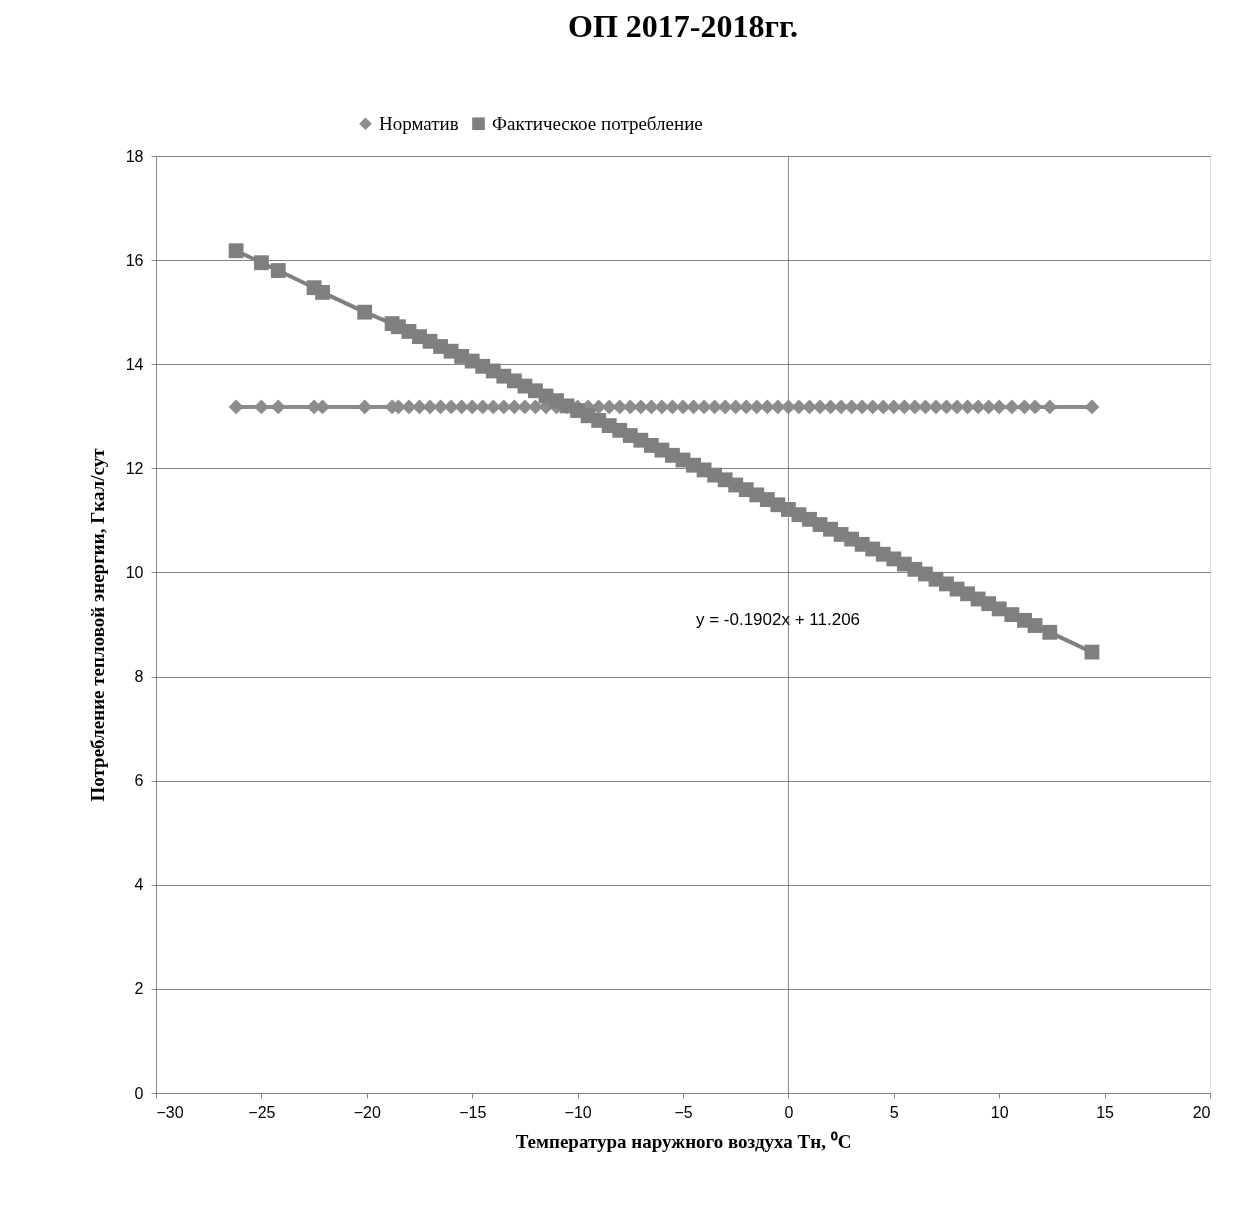 This screenshot has width=1245, height=1206. What do you see at coordinates (578, 1112) in the screenshot?
I see `x-tick-label: −10` at bounding box center [578, 1112].